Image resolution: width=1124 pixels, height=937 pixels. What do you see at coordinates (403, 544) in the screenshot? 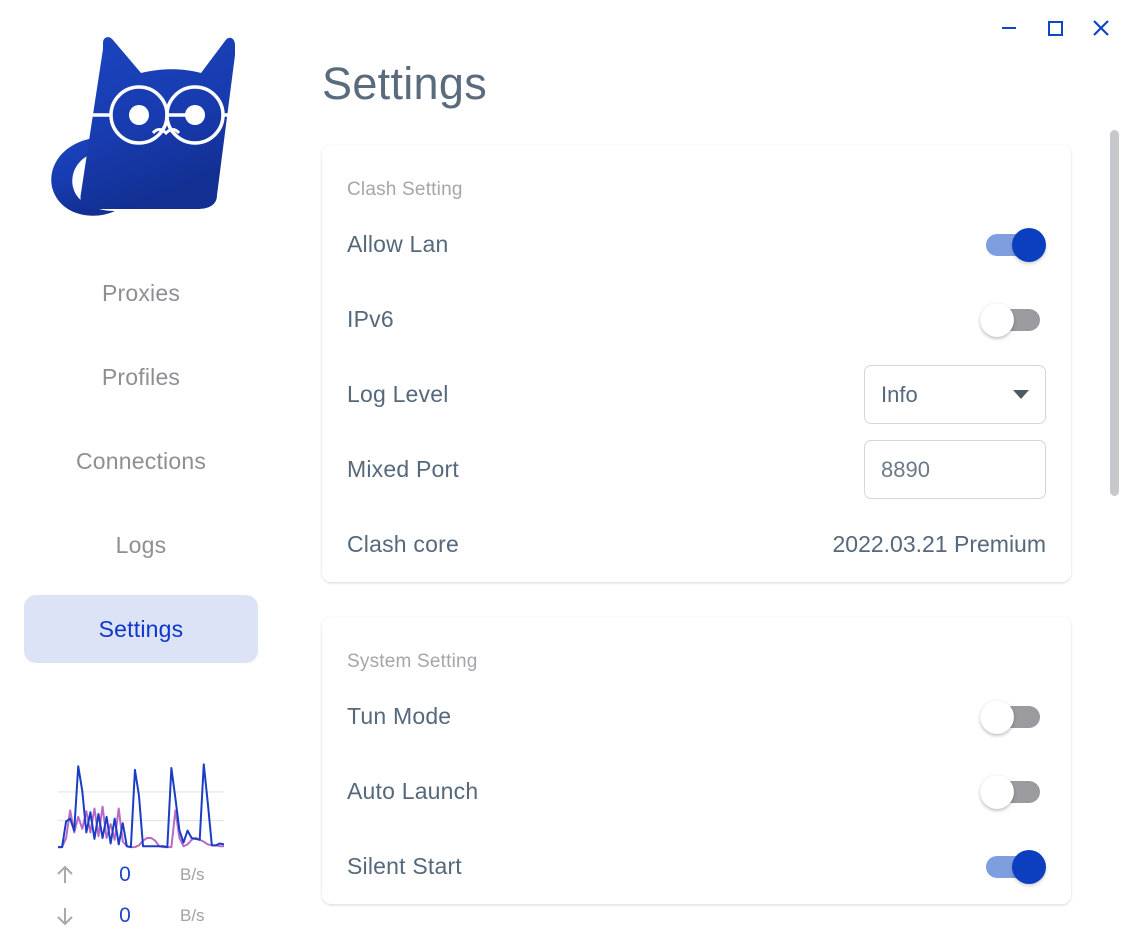
I see `row-label: Clash core` at bounding box center [403, 544].